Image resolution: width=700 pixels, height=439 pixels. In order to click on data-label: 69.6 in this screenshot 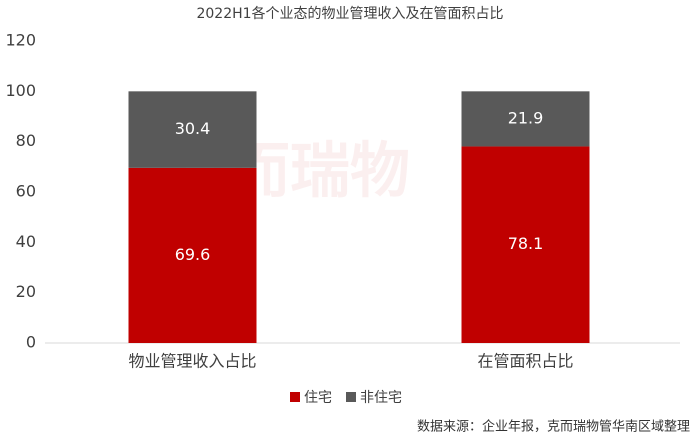, I will do `click(193, 254)`.